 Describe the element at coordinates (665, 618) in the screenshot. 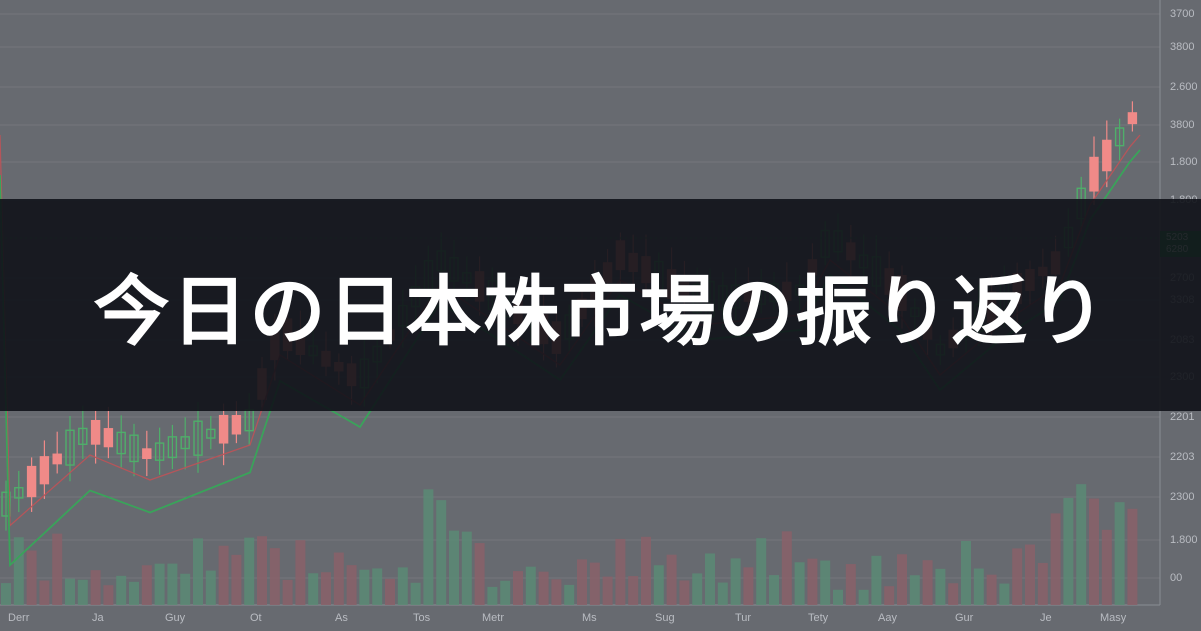

I see `x-tick-label: Sug` at that location.